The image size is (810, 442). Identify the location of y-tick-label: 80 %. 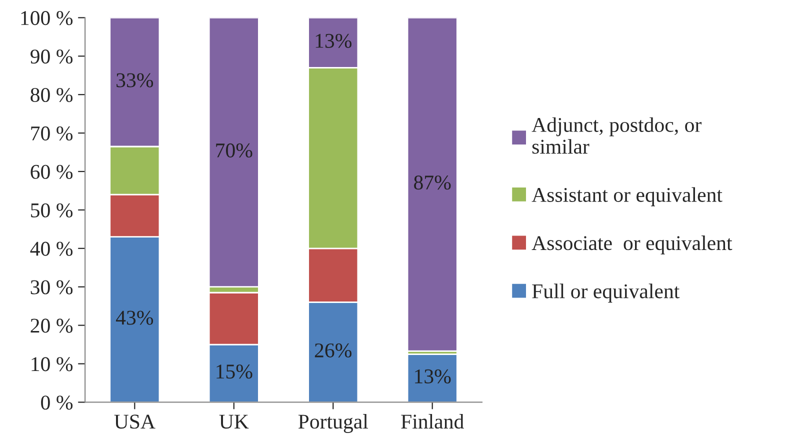
(51, 95).